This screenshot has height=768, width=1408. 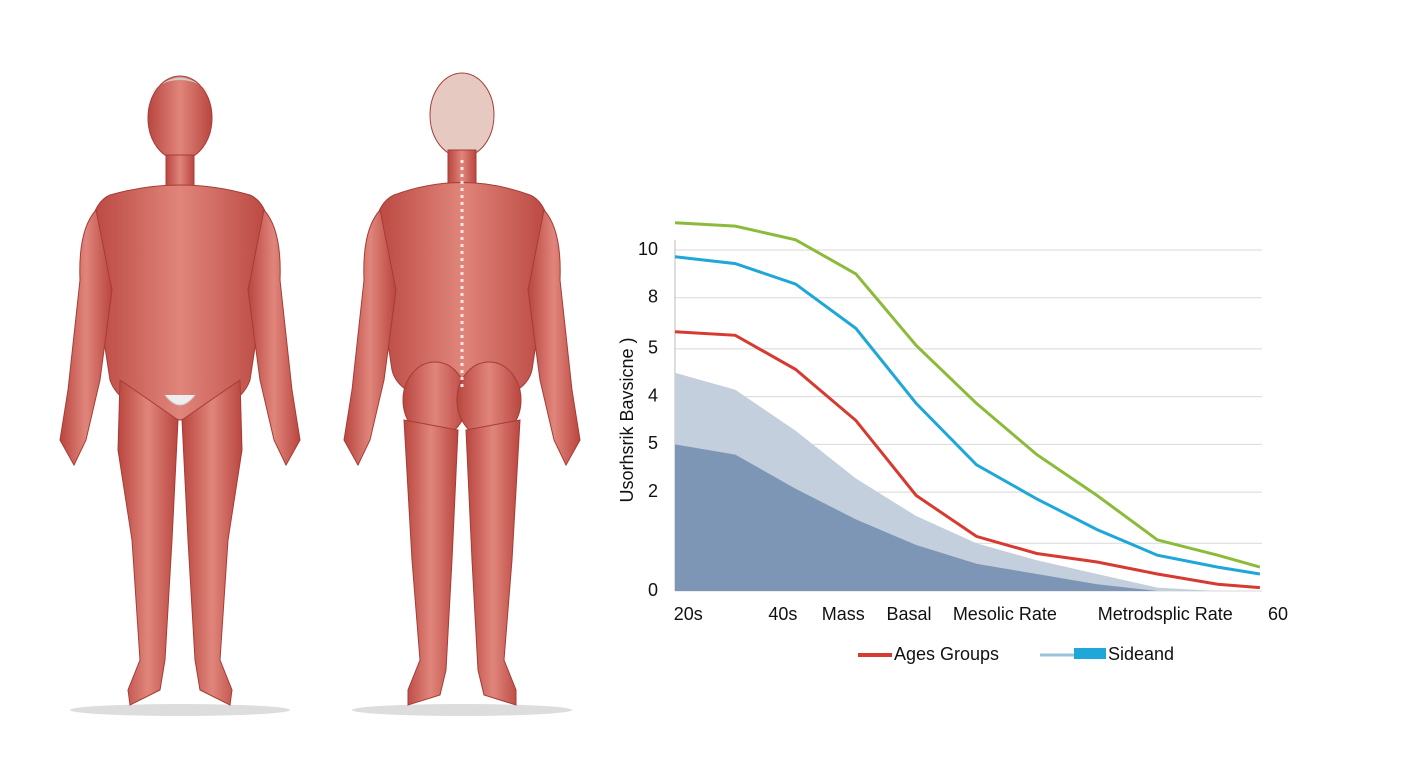 I want to click on y-tick-label: 2, so click(x=653, y=491).